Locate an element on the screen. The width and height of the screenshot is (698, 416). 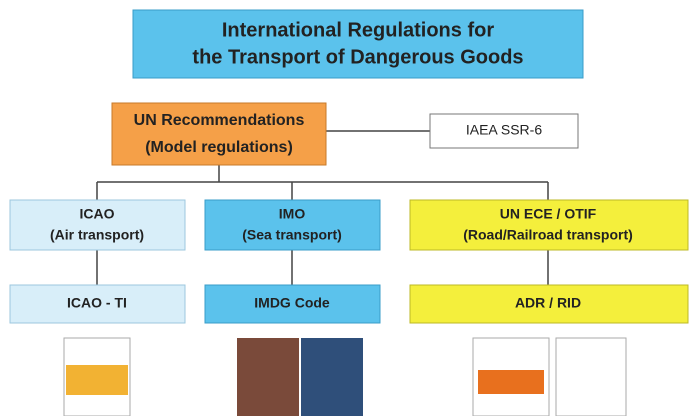
branch-name: ICAO is located at coordinates (97, 214).